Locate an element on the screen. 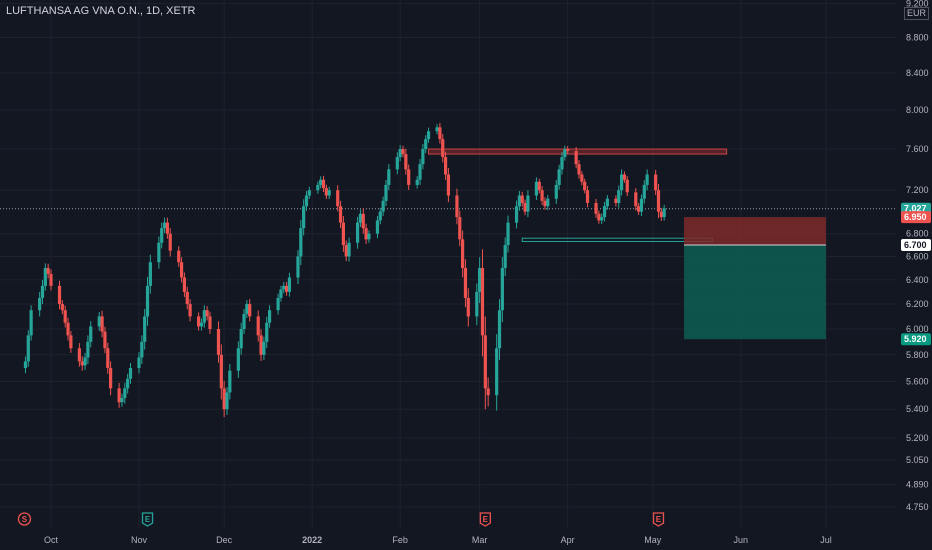 This screenshot has height=550, width=932. price-tick-label: 6.800 is located at coordinates (917, 234).